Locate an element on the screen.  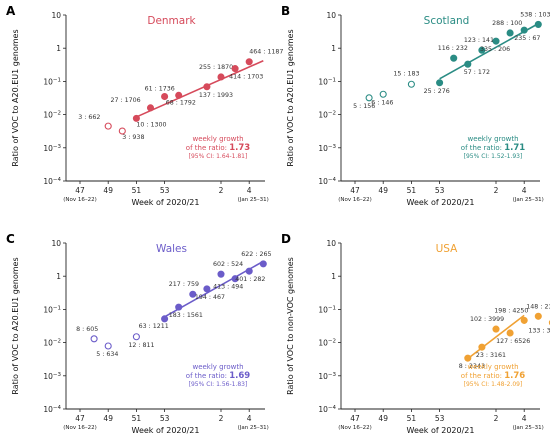
y-axis-label: Ratio of VOC to A20.EU1 genomes is located at coordinates (290, 97).